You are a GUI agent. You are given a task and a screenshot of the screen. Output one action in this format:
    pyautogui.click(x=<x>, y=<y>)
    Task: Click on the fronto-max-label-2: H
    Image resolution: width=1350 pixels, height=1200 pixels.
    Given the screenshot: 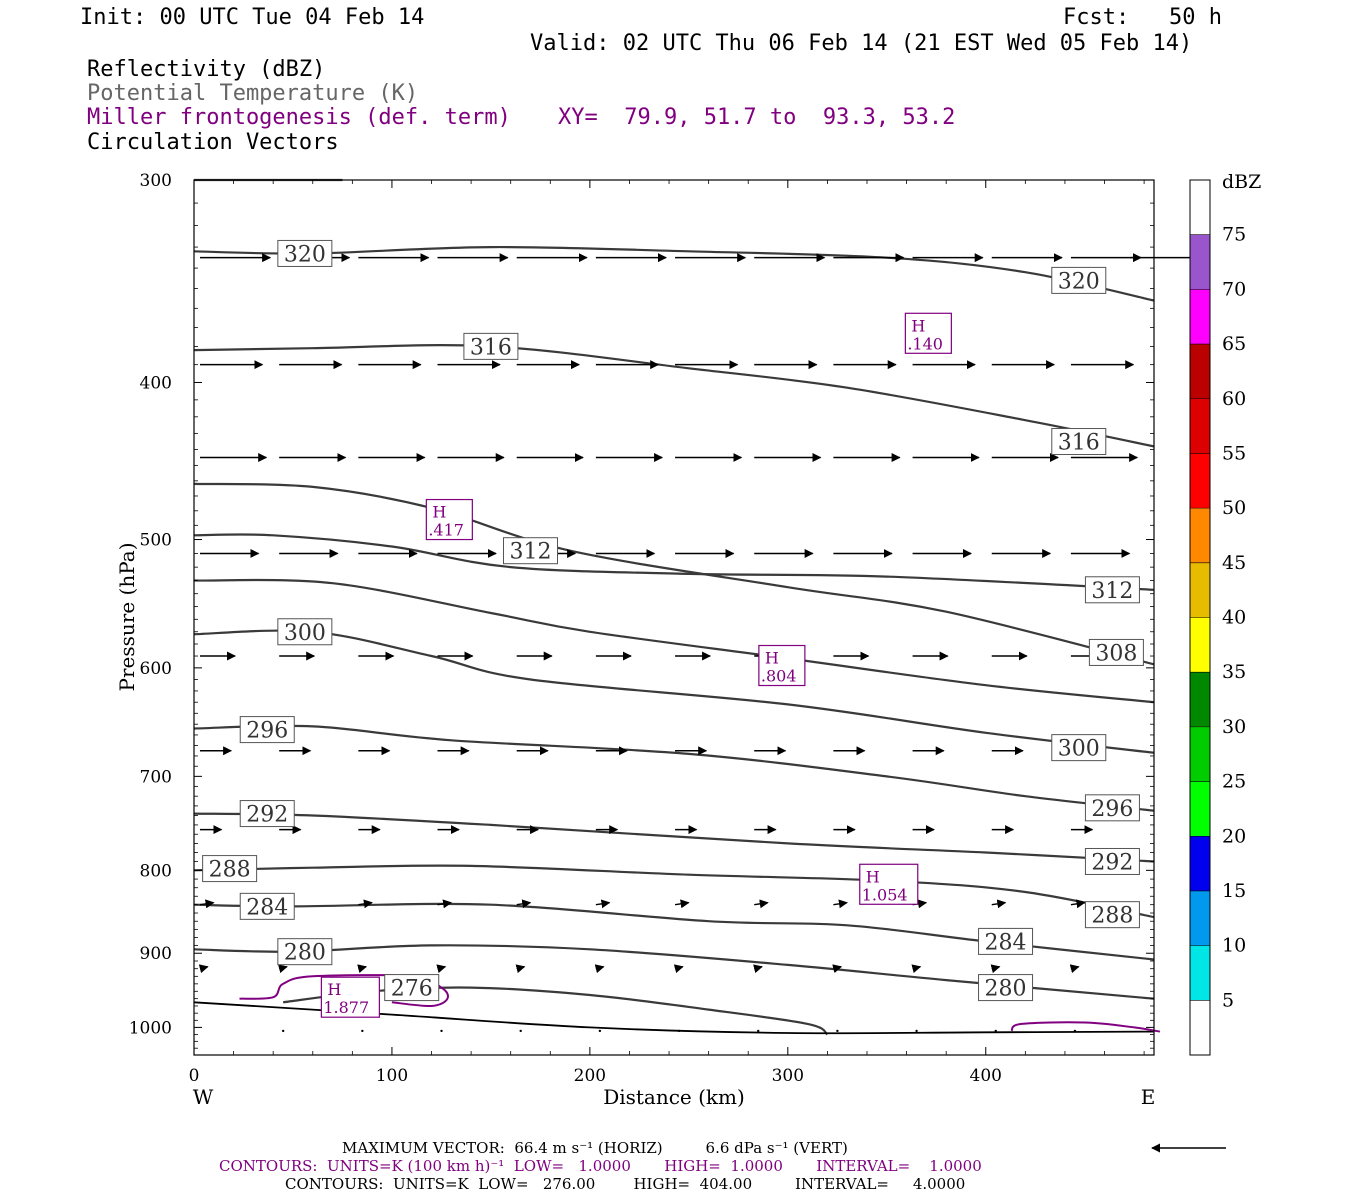 What is the action you would take?
    pyautogui.click(x=772, y=658)
    